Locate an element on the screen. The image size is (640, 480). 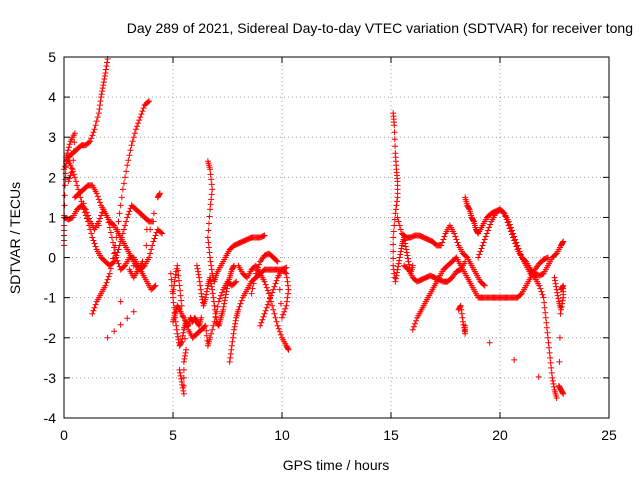
y-tick-label: 4 is located at coordinates (52, 97).